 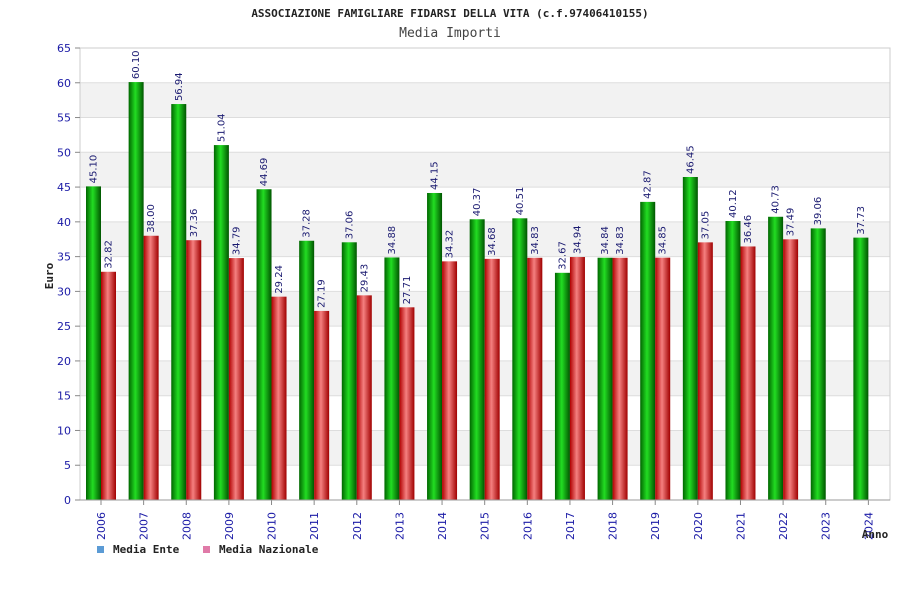 I want to click on value-label: 60.10, so click(x=136, y=64).